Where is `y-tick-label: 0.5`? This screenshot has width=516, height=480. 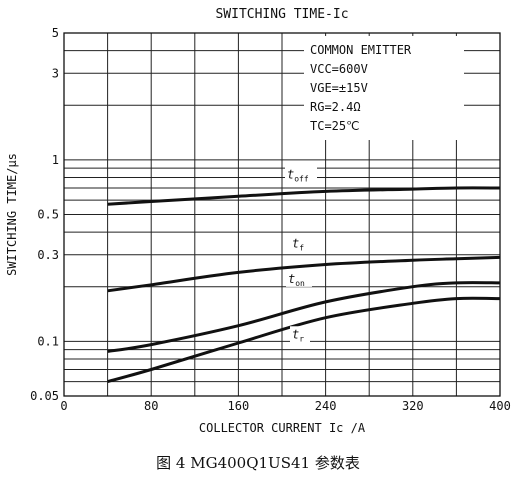
y-tick-label: 0.5 is located at coordinates (48, 215).